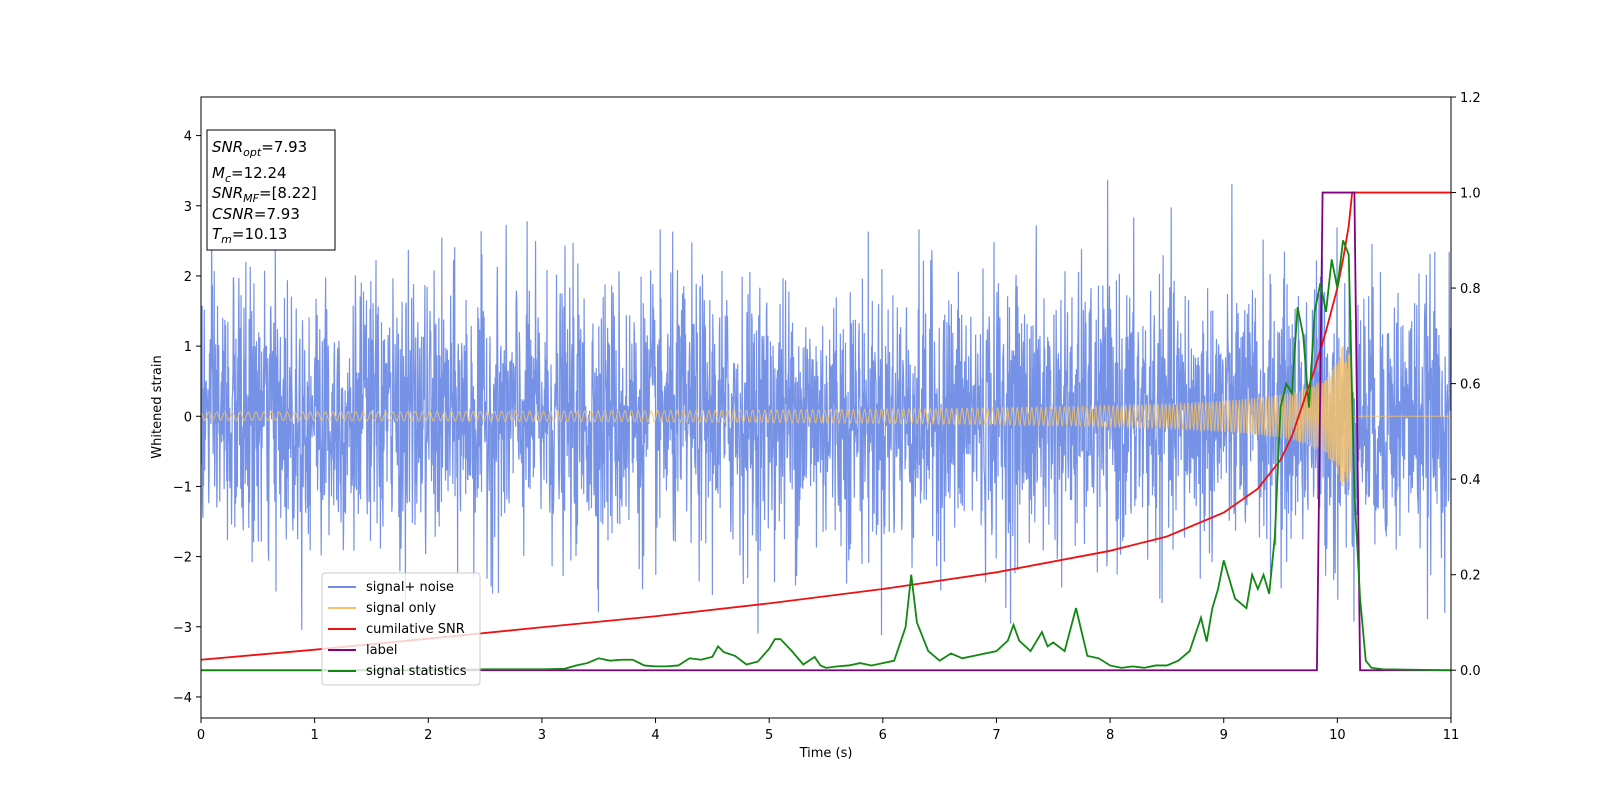 This screenshot has height=800, width=1600. Describe the element at coordinates (249, 235) in the screenshot. I see `info-tm: Tm=10.13` at that location.